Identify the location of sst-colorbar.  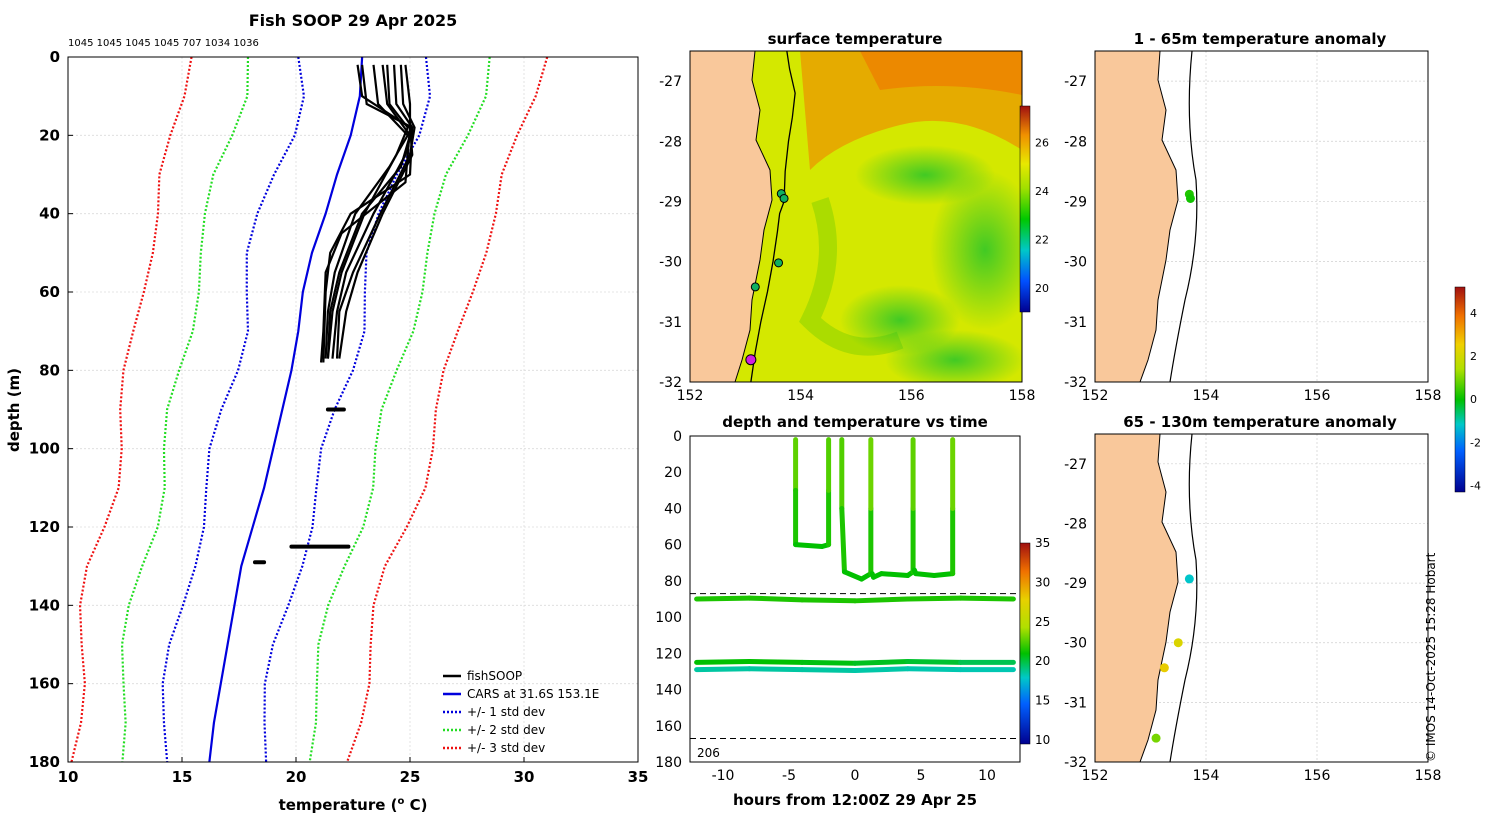
(1025, 209).